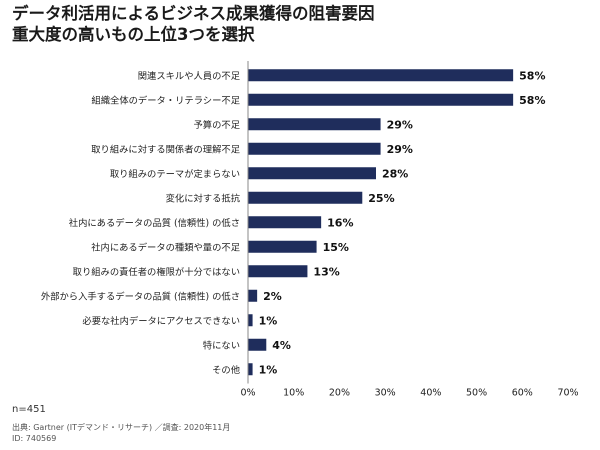 The height and width of the screenshot is (450, 600). Describe the element at coordinates (567, 393) in the screenshot. I see `x-tick-label: 70%` at that location.